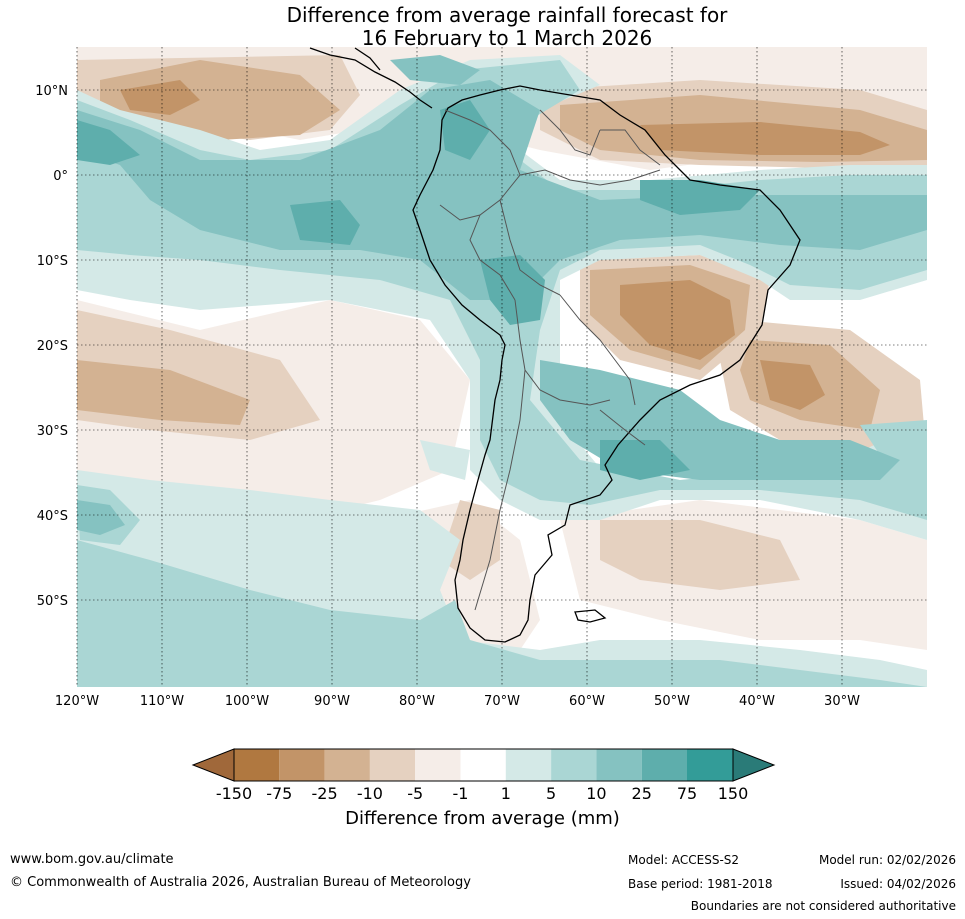  Describe the element at coordinates (754, 765) in the screenshot. I see `colorbar-extend-high` at that location.